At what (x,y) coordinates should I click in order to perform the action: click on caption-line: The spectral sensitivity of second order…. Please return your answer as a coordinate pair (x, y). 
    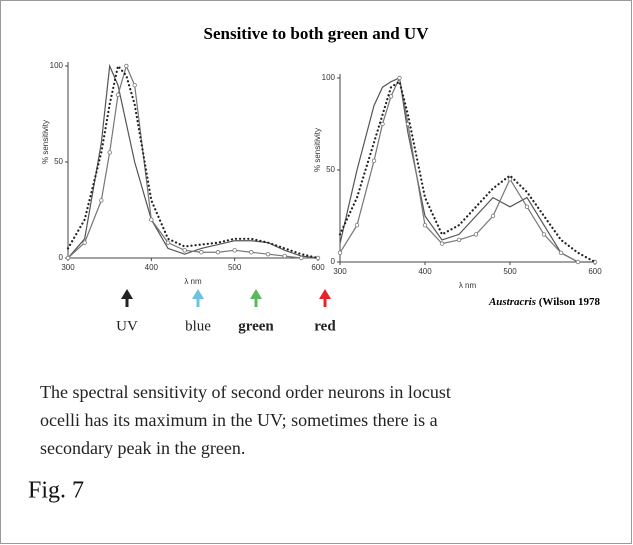
    Looking at the image, I should click on (245, 392).